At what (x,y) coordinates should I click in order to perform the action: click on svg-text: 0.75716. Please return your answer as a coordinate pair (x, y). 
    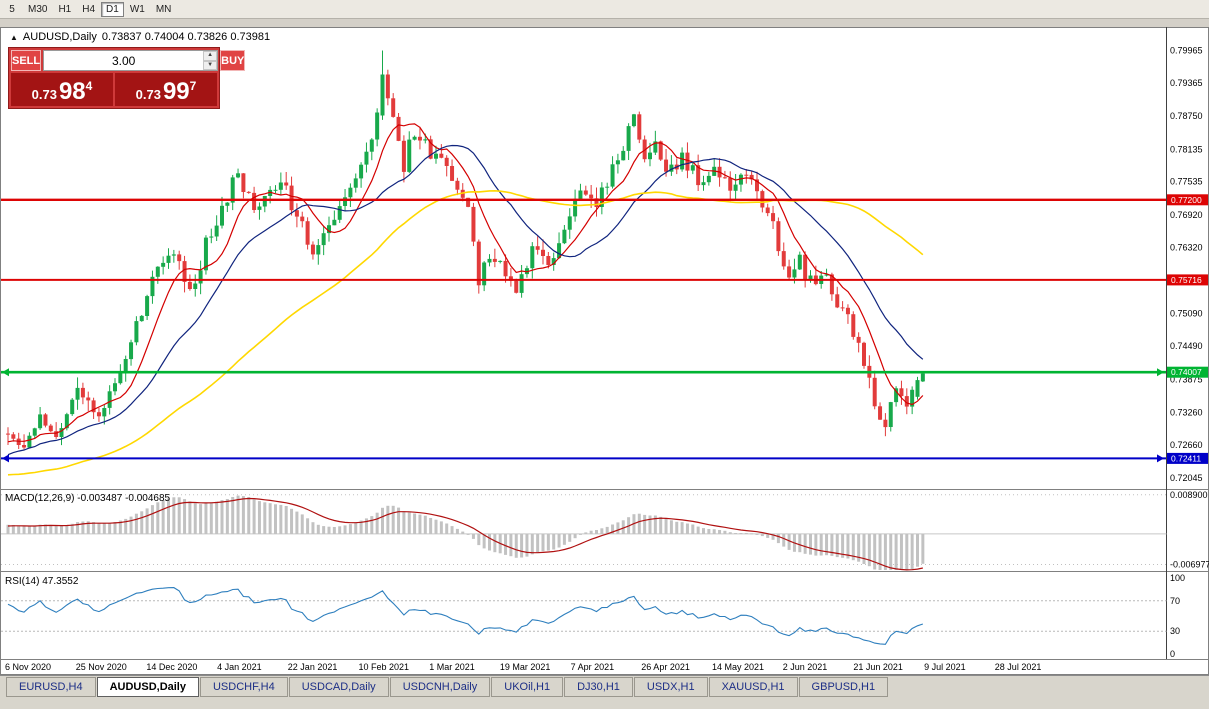
    Looking at the image, I should click on (1186, 280).